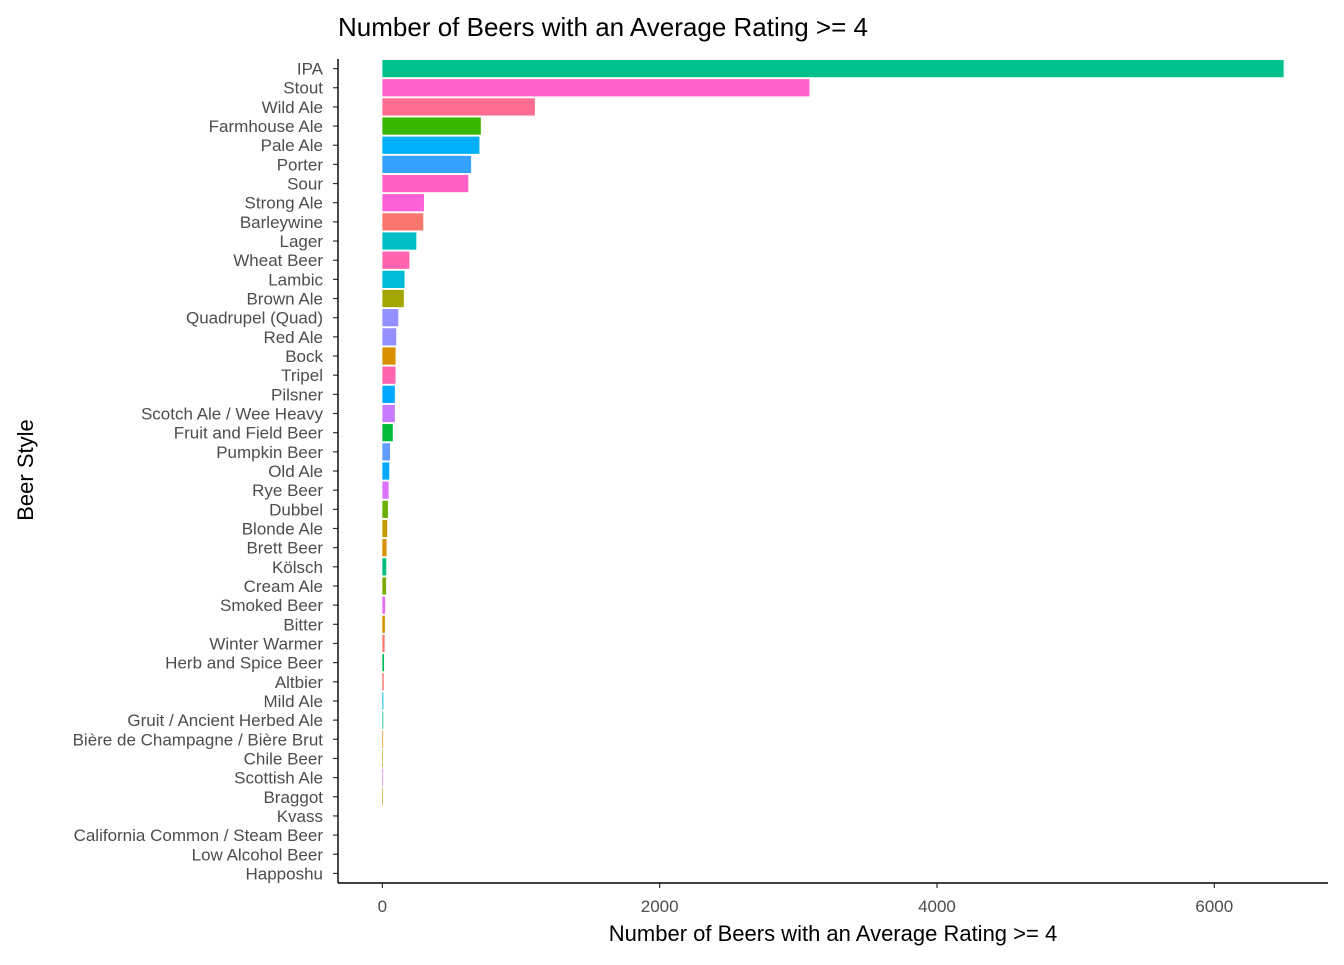 The width and height of the screenshot is (1344, 965). Describe the element at coordinates (295, 471) in the screenshot. I see `y-tick-label: Old Ale` at that location.